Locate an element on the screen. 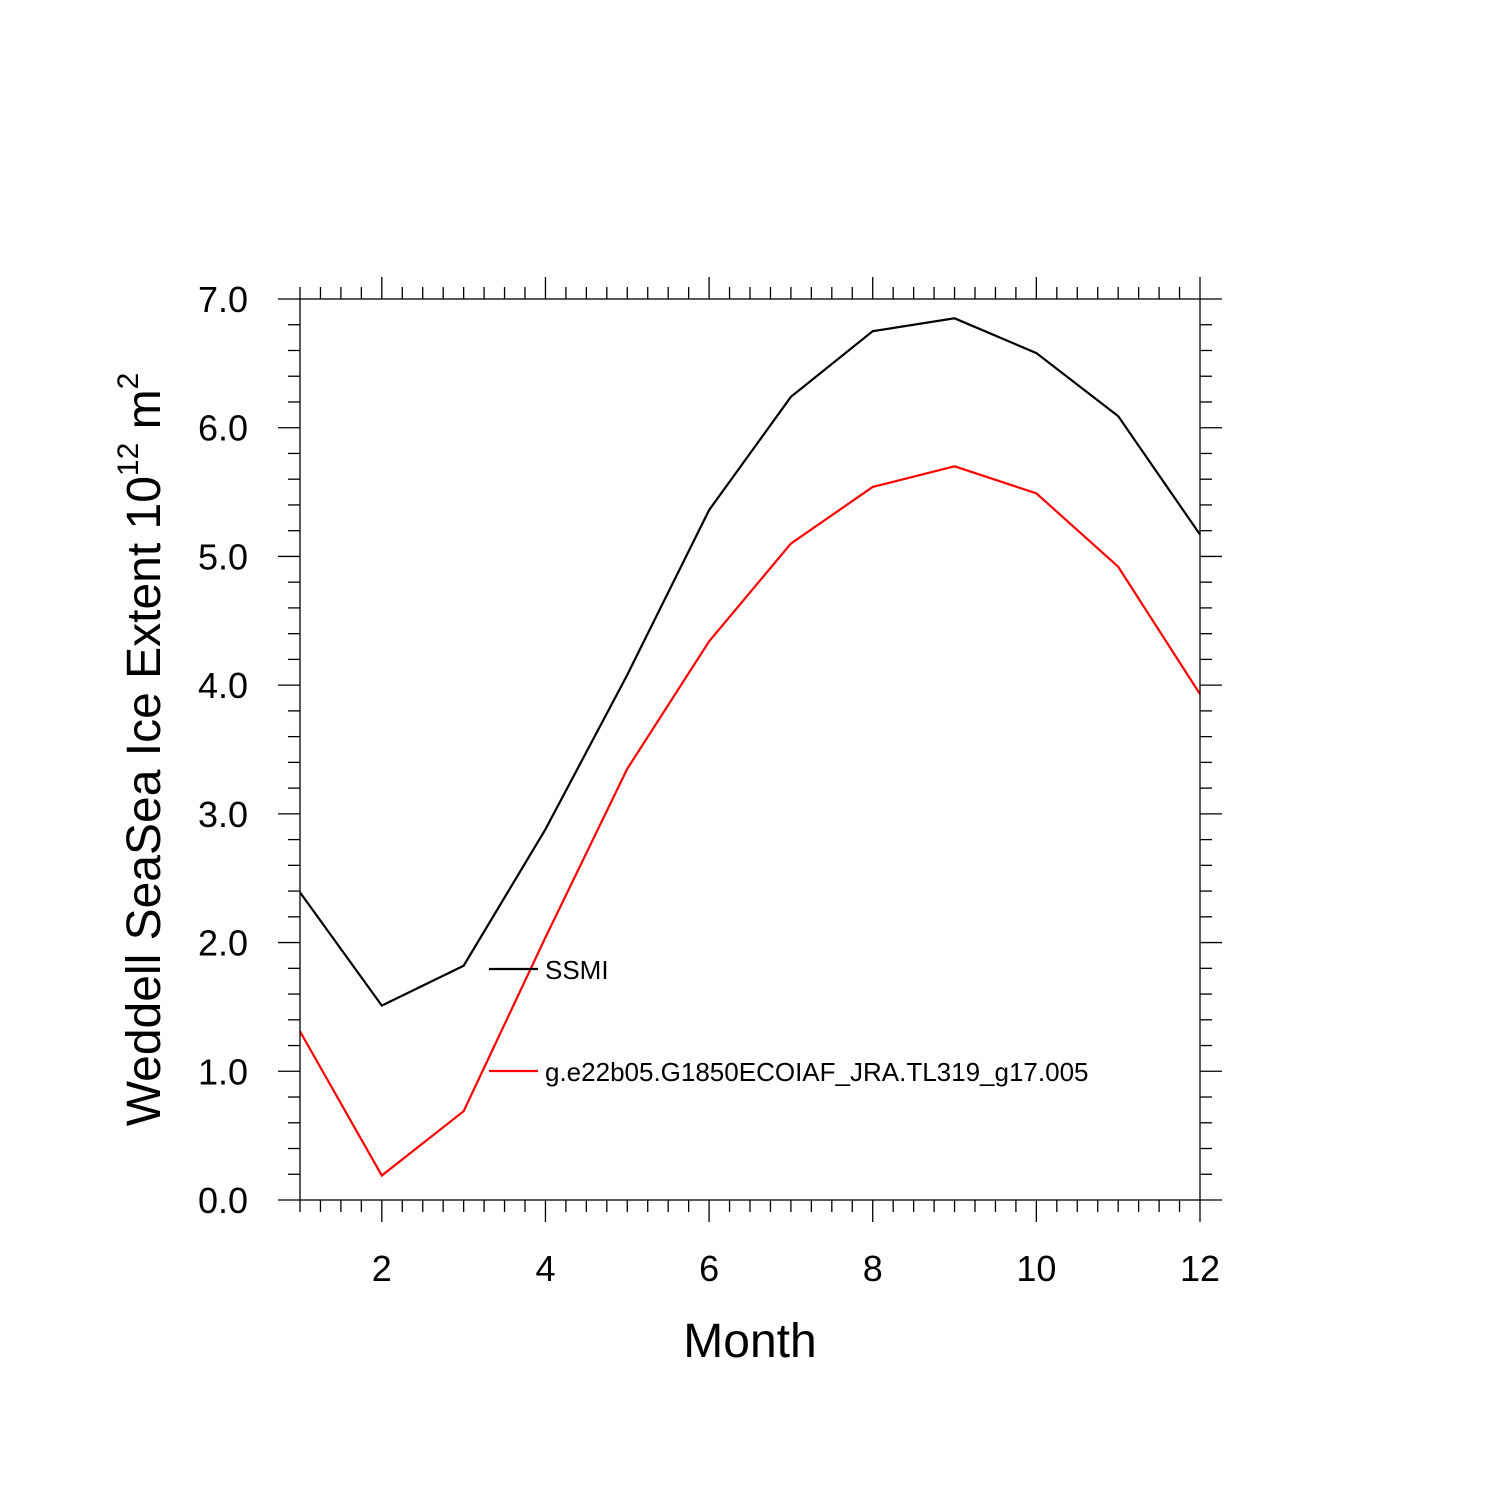 The width and height of the screenshot is (1500, 1500). x-axis-title: Month is located at coordinates (749, 1341).